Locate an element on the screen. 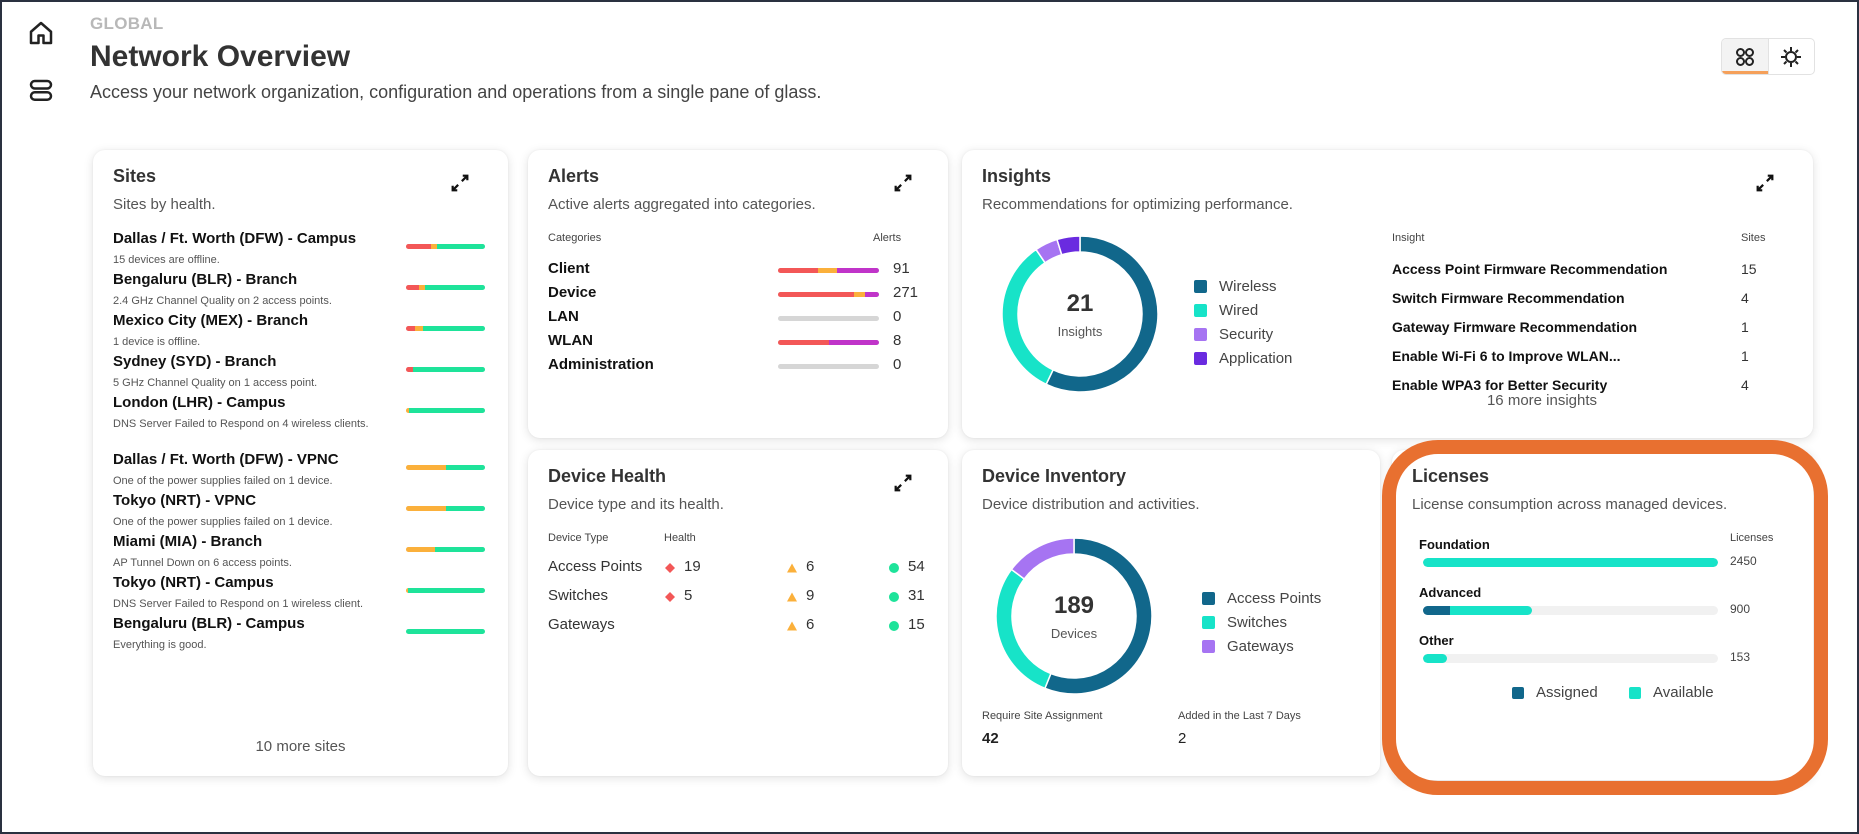 Image resolution: width=1859 pixels, height=834 pixels. breadcrumb: GLOBAL is located at coordinates (127, 23).